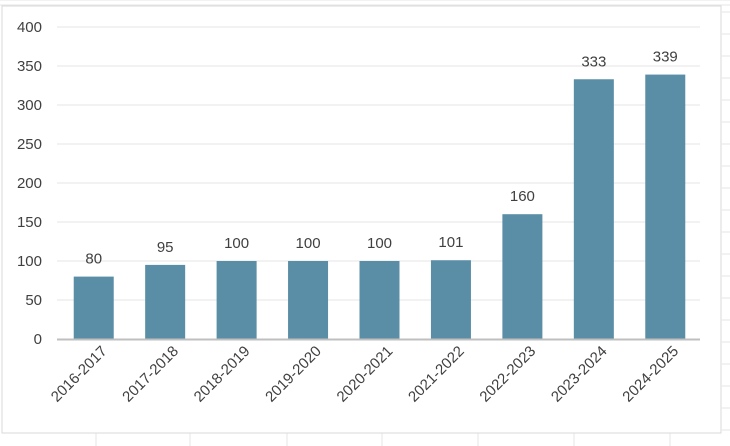 Image resolution: width=730 pixels, height=446 pixels. I want to click on y-tick-label: 200, so click(29, 183).